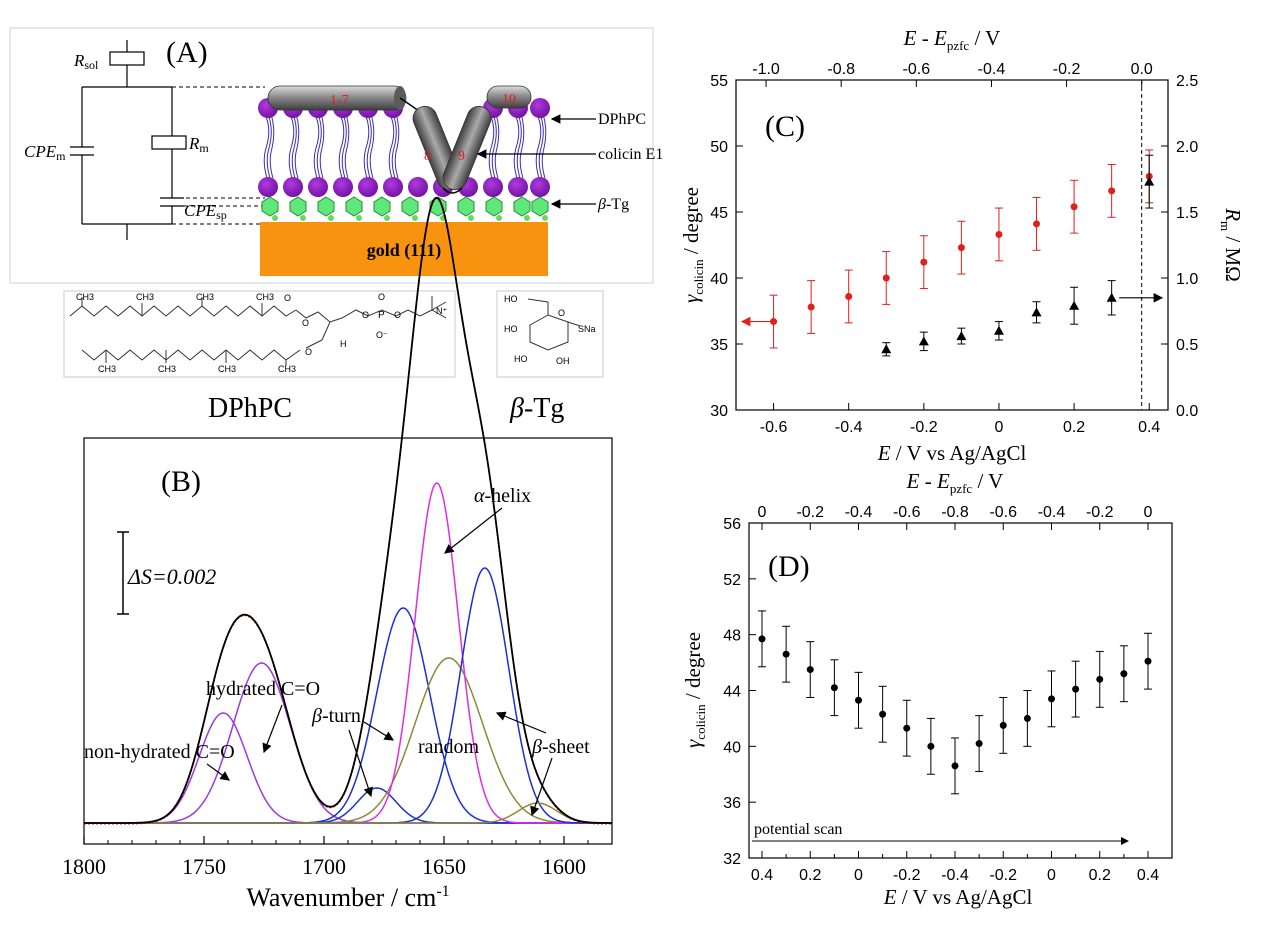  Describe the element at coordinates (84, 866) in the screenshot. I see `x-tick-label: 1800` at that location.